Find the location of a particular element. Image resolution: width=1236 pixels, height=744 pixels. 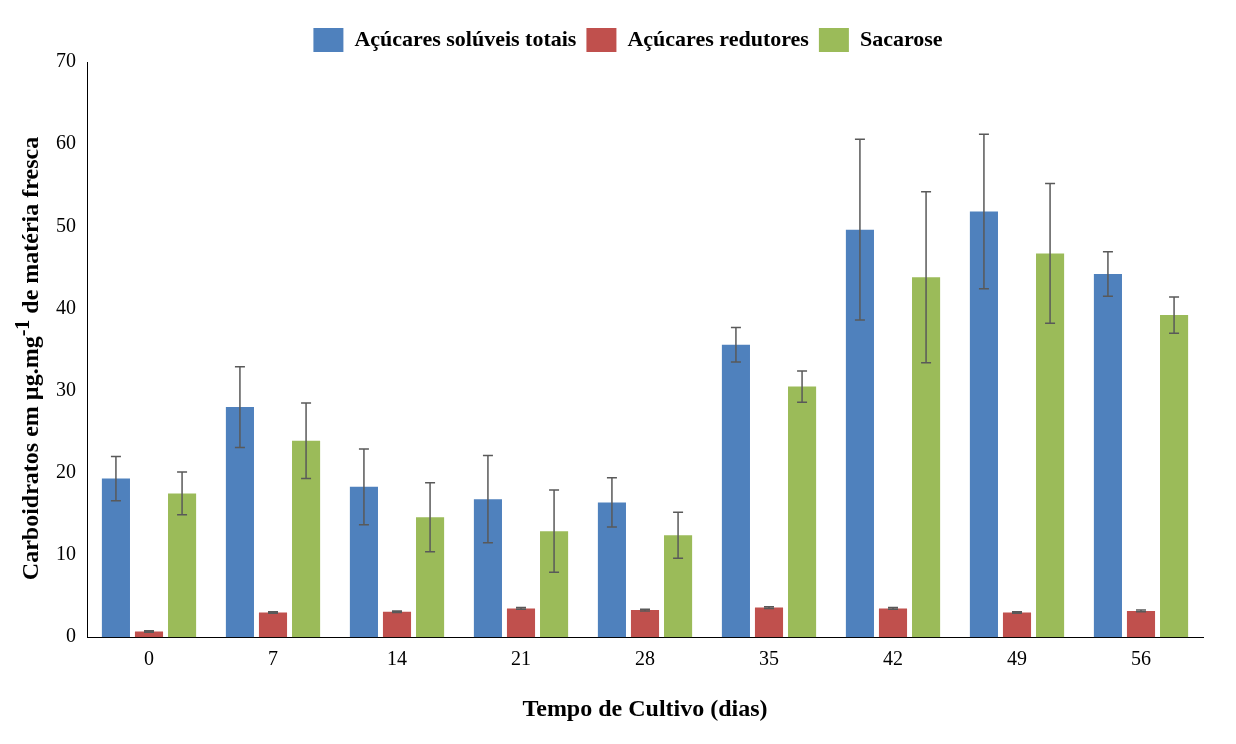

y-tick-label: 40 is located at coordinates (66, 306).